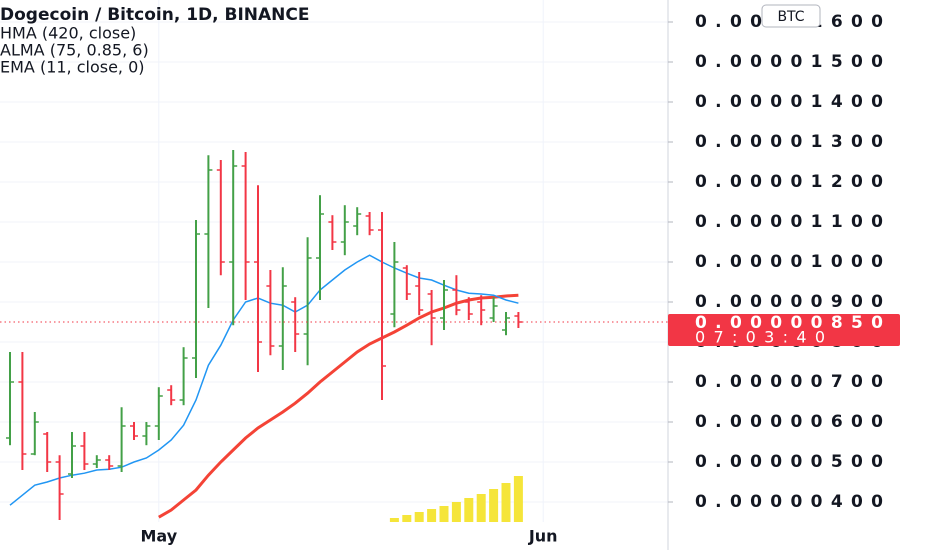 The width and height of the screenshot is (932, 550). What do you see at coordinates (789, 382) in the screenshot?
I see `y-tick-label: 0.00000700` at bounding box center [789, 382].